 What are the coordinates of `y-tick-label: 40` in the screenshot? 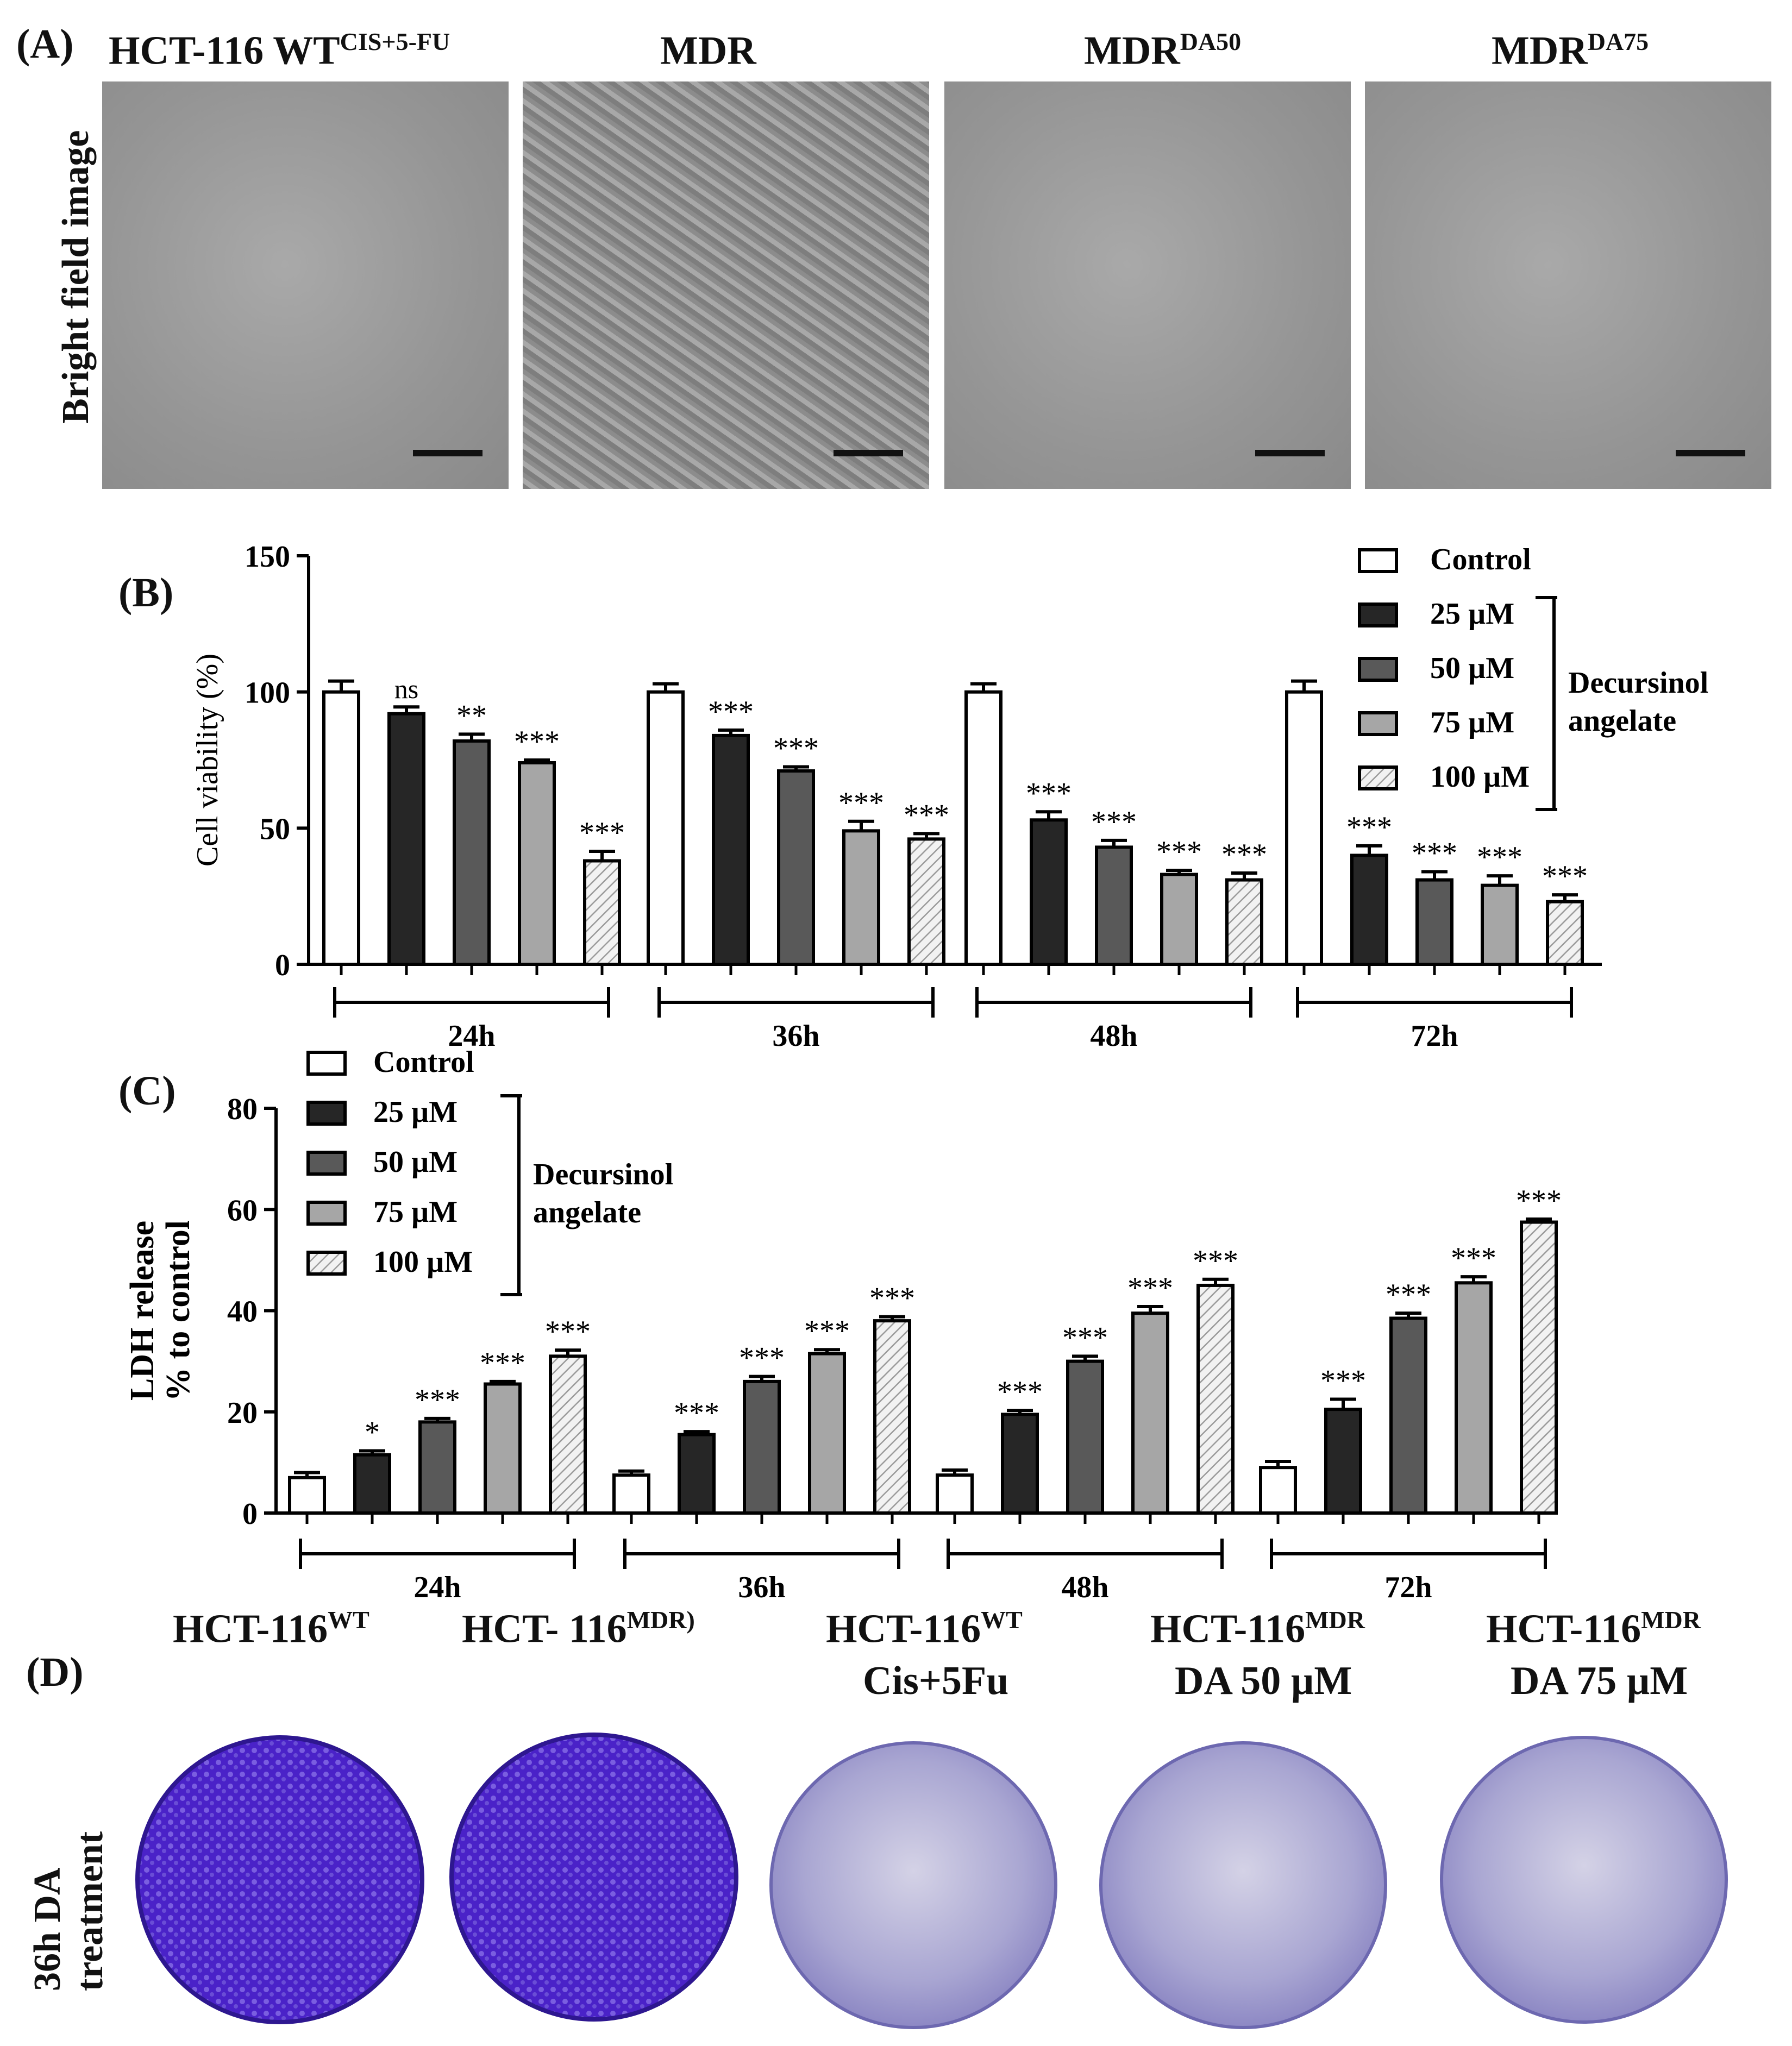 It's located at (242, 1312).